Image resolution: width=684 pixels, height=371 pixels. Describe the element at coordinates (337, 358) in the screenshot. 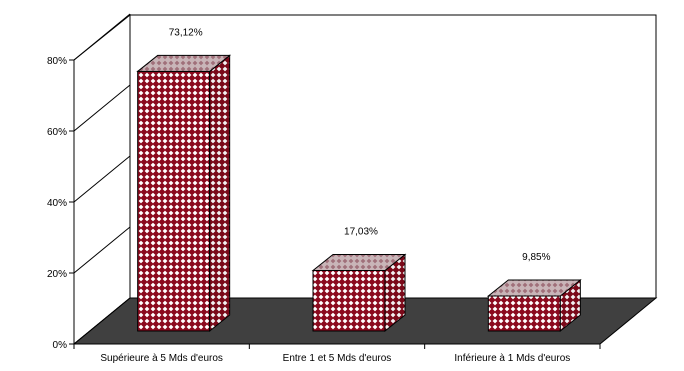

I see `x-tick-label: Entre 1 et 5 Mds d'euros` at that location.